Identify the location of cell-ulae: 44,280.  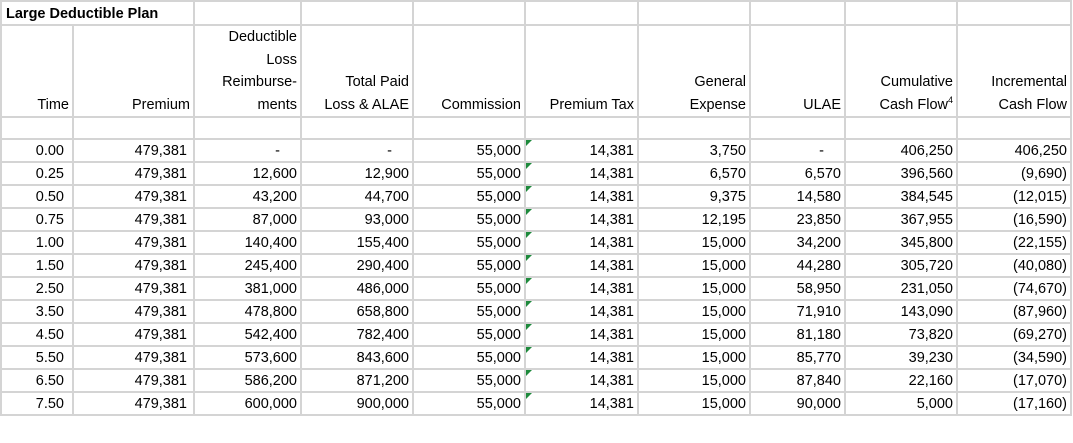
(797, 265).